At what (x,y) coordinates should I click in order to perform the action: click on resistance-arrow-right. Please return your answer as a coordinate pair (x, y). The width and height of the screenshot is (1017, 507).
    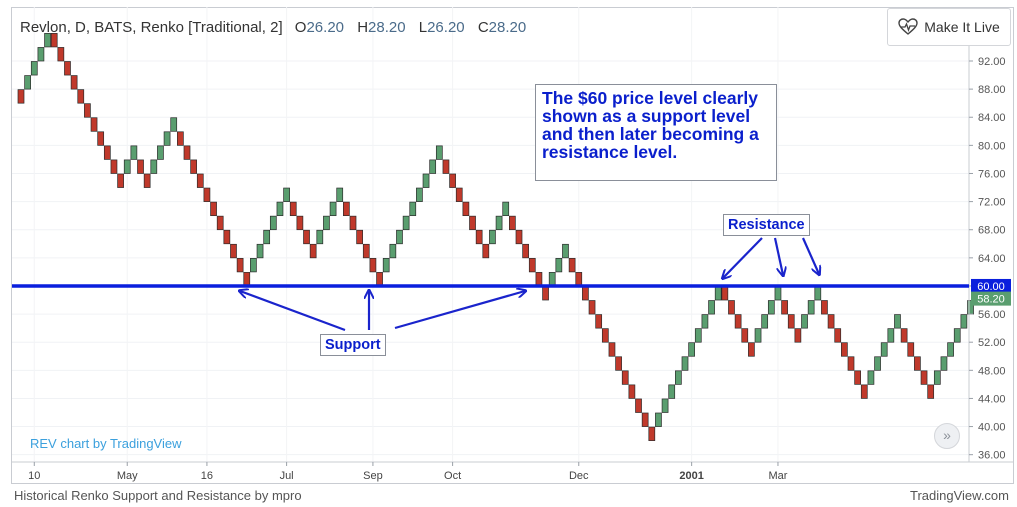
    Looking at the image, I should click on (810, 255).